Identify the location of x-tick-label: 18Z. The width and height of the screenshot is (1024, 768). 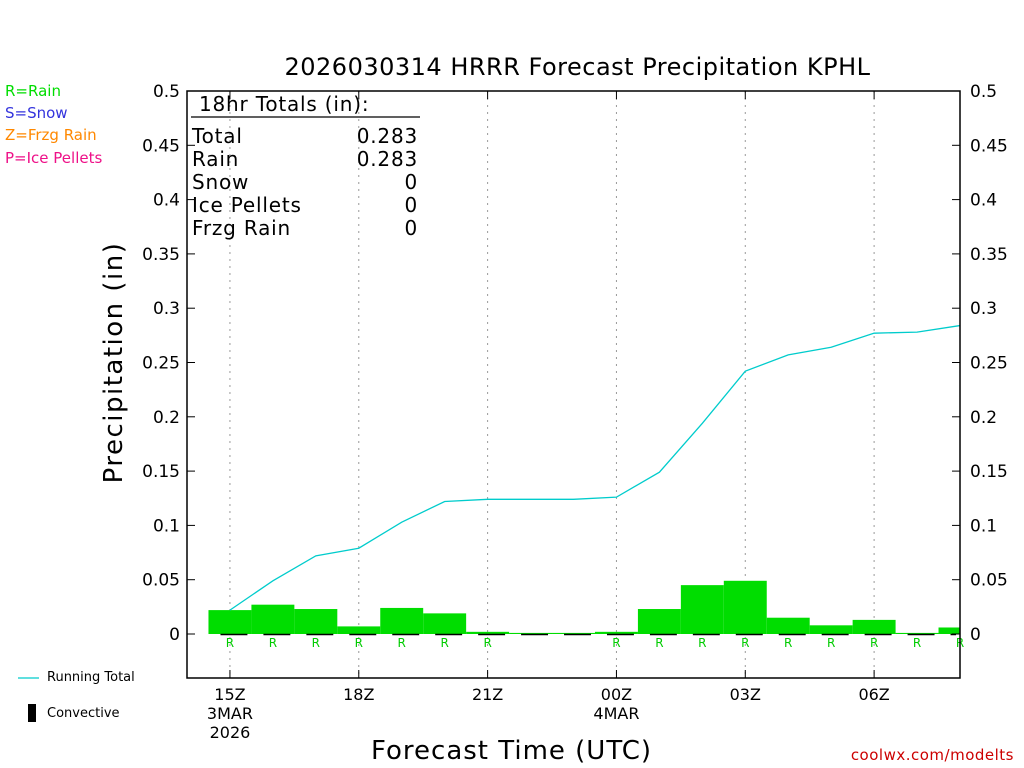
(358, 694).